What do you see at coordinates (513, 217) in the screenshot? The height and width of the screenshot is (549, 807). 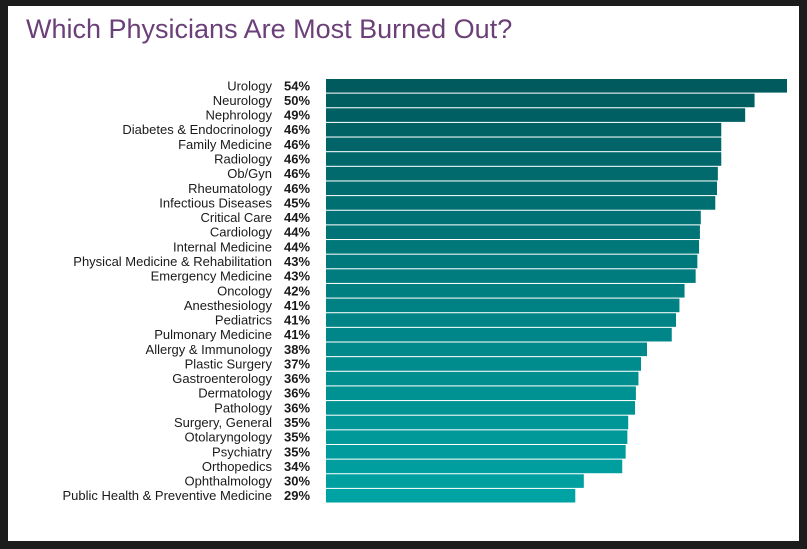 I see `bar-critical-care` at bounding box center [513, 217].